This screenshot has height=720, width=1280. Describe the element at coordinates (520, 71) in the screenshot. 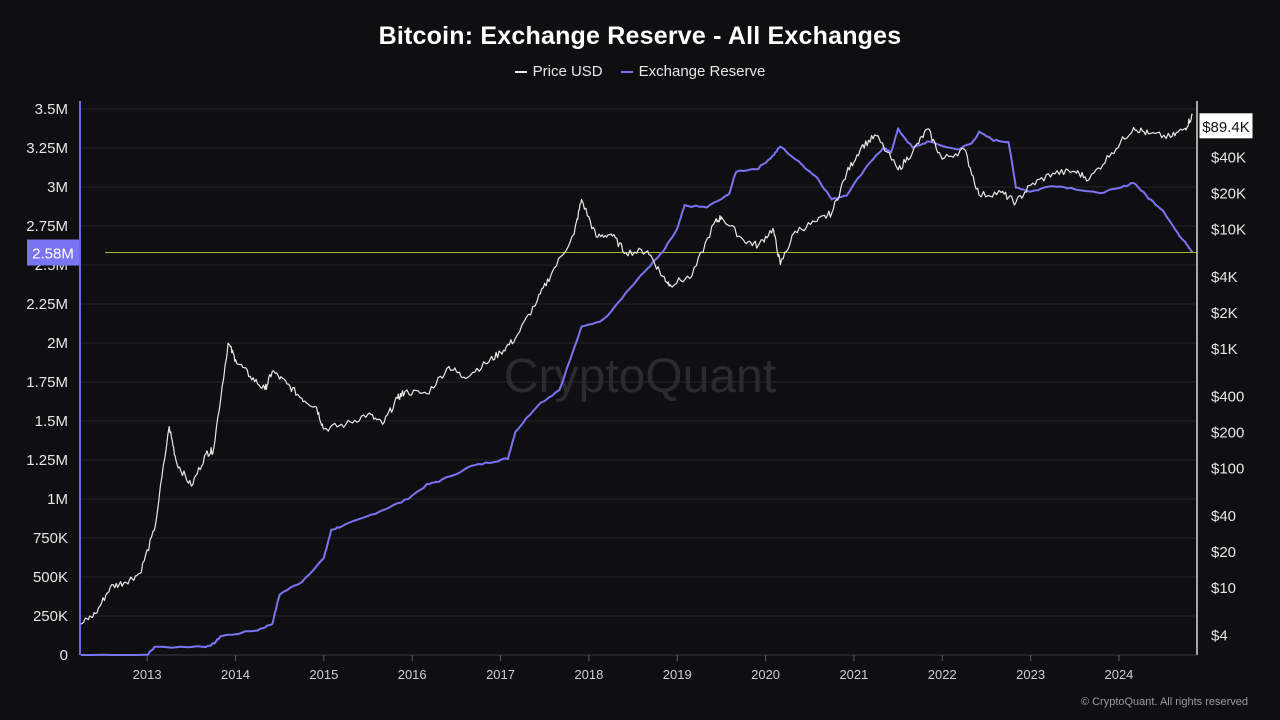

I see `legend-swatch-price` at that location.